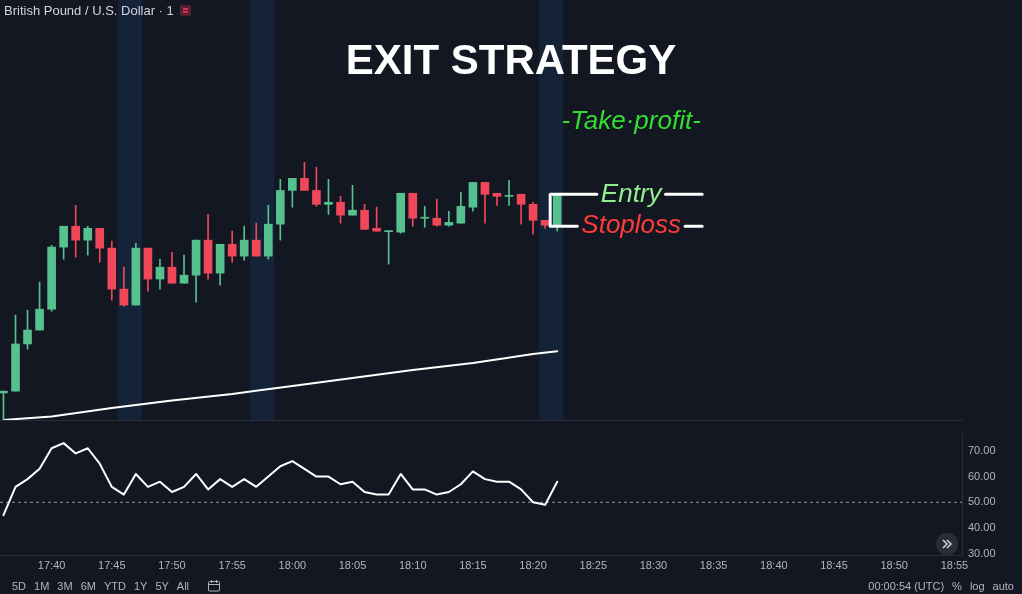 The width and height of the screenshot is (1022, 594). I want to click on annotation: Stoploss, so click(631, 224).